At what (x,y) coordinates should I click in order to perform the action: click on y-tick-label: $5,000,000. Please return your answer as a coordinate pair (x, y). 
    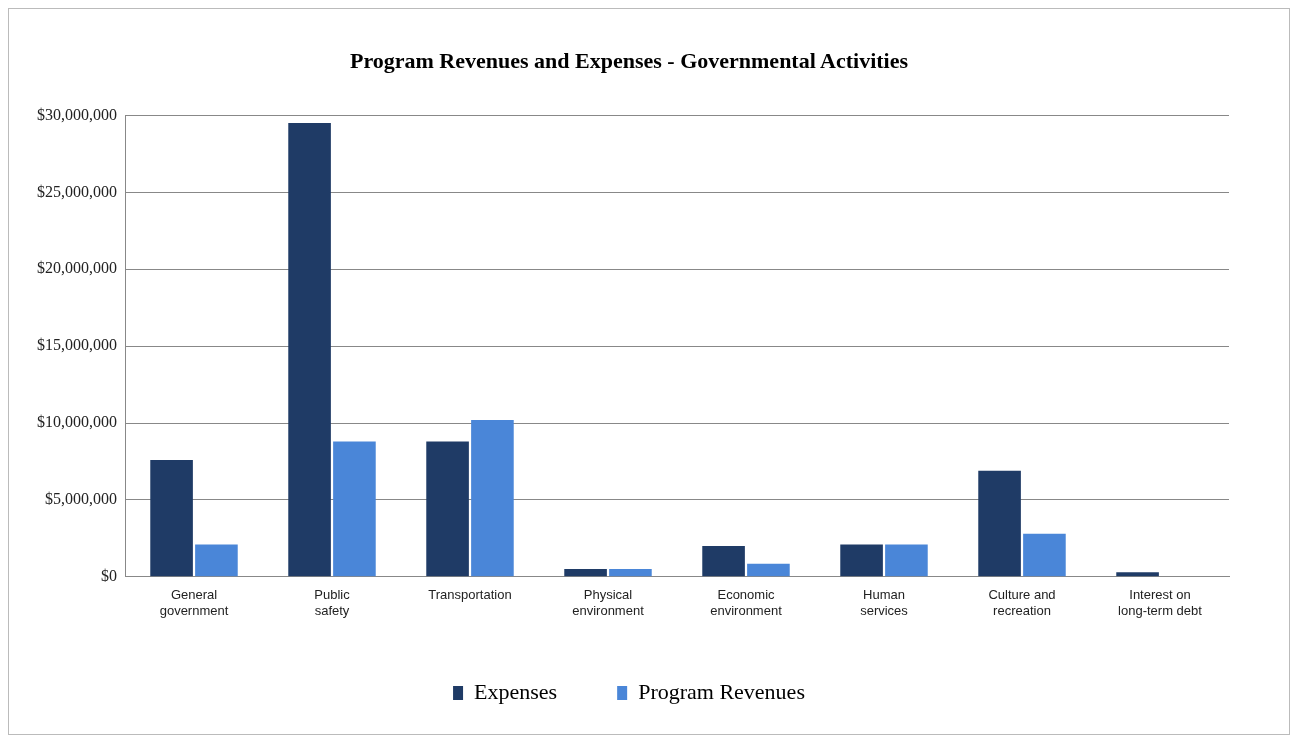
    Looking at the image, I should click on (81, 499).